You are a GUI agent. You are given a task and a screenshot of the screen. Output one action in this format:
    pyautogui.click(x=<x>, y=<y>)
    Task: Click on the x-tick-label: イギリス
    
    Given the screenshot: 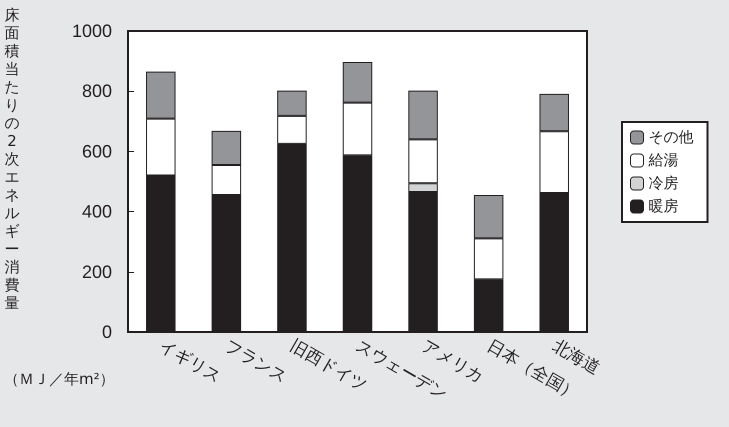 What is the action you would take?
    pyautogui.click(x=190, y=361)
    